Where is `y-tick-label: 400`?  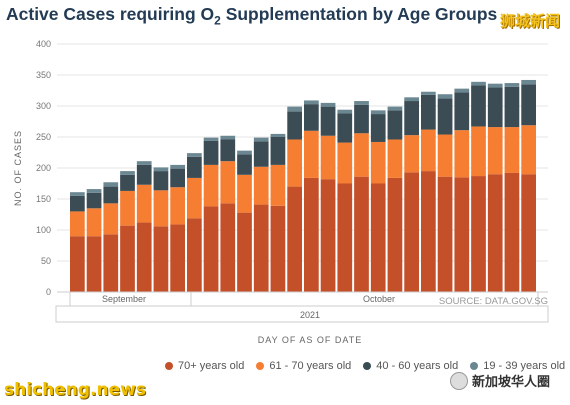
y-tick-label: 400 is located at coordinates (43, 44).